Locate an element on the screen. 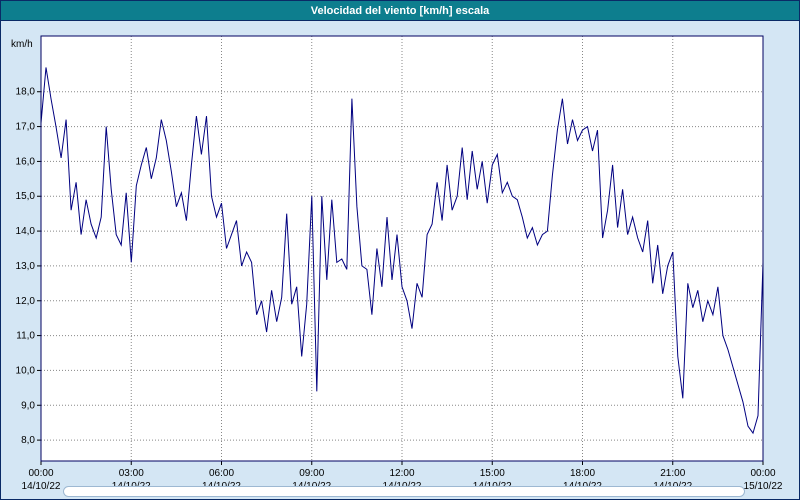 Image resolution: width=800 pixels, height=500 pixels. y-tick-label: 10,0 is located at coordinates (26, 370).